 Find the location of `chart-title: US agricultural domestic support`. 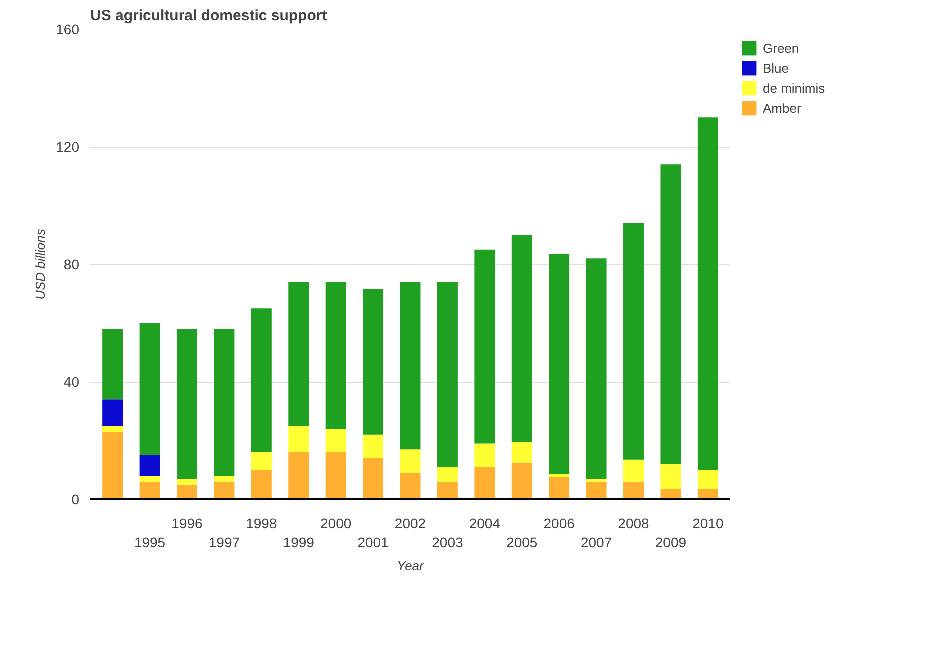

chart-title: US agricultural domestic support is located at coordinates (209, 16).